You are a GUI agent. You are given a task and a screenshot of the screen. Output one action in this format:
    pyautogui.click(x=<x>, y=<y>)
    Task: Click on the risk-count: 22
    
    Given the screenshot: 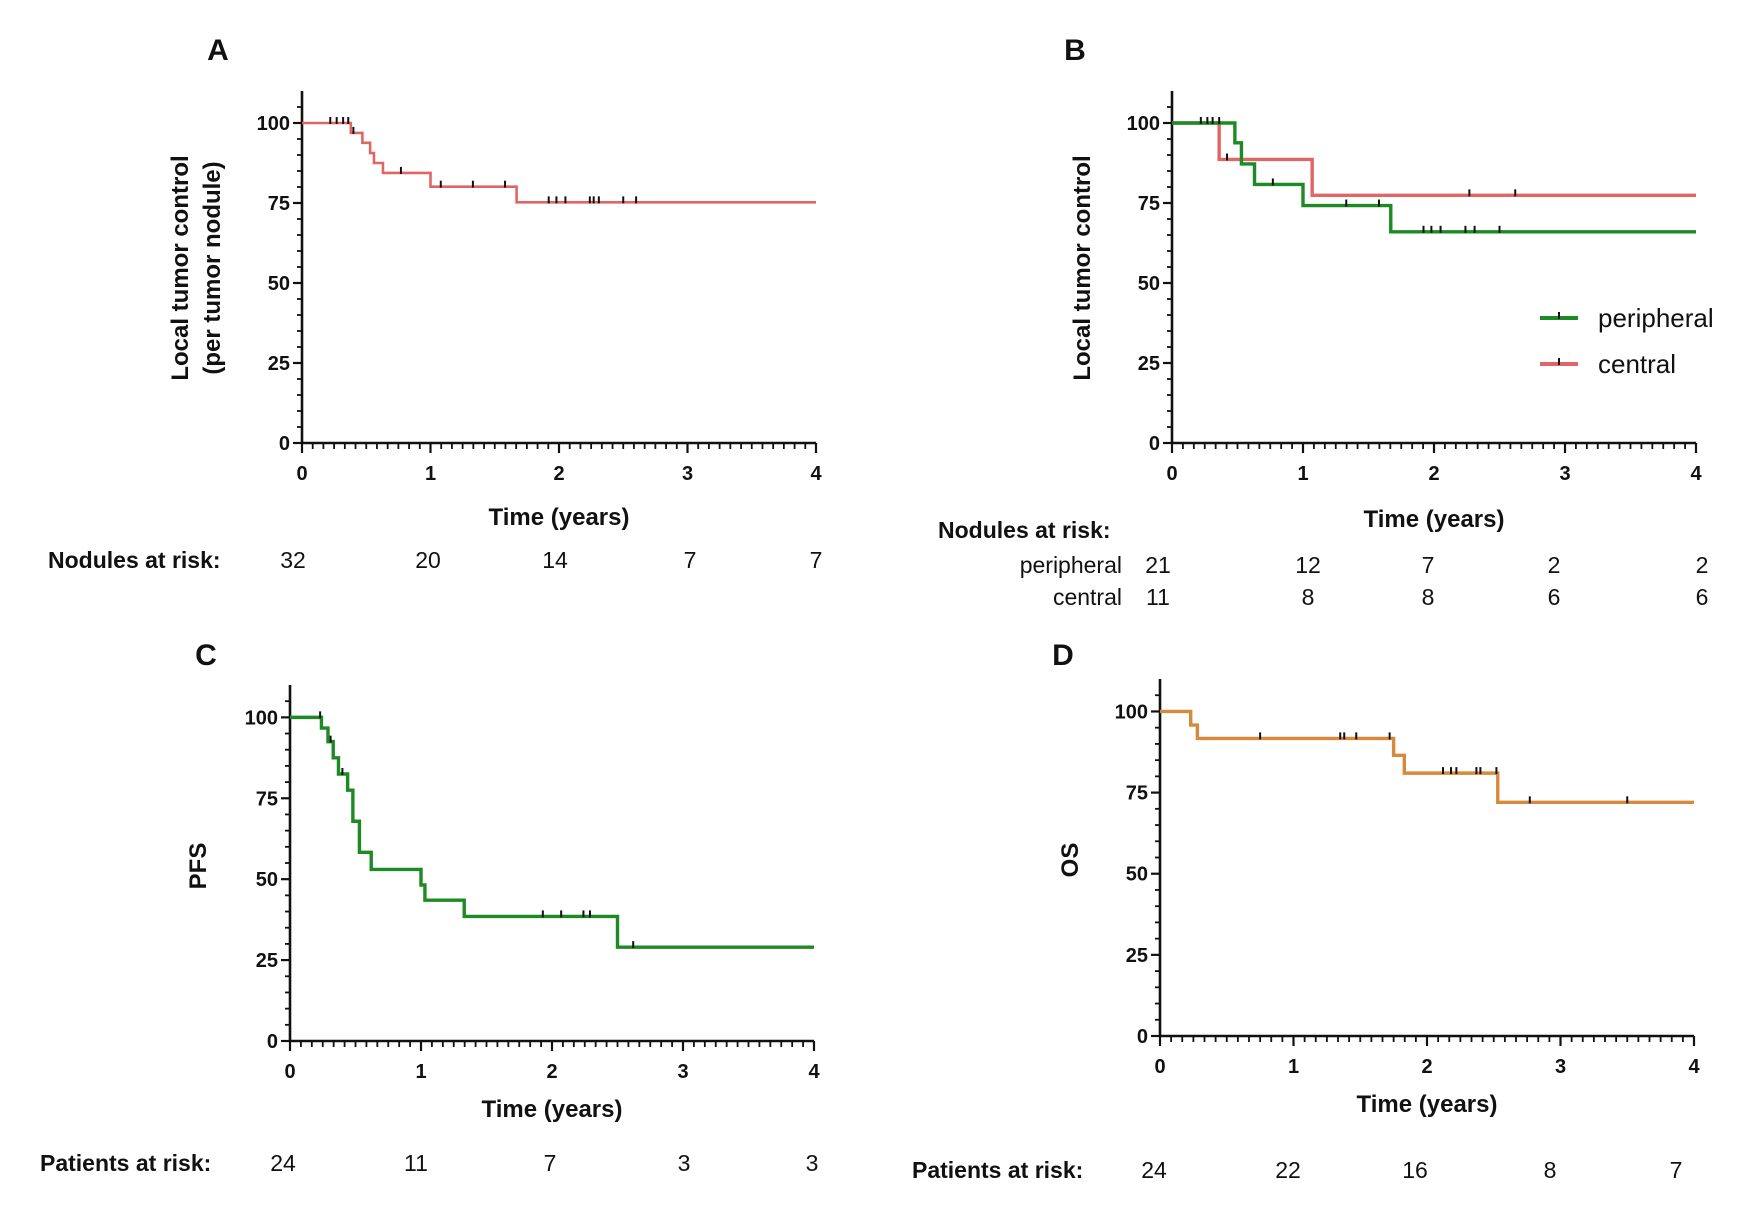 What is the action you would take?
    pyautogui.click(x=1288, y=1170)
    